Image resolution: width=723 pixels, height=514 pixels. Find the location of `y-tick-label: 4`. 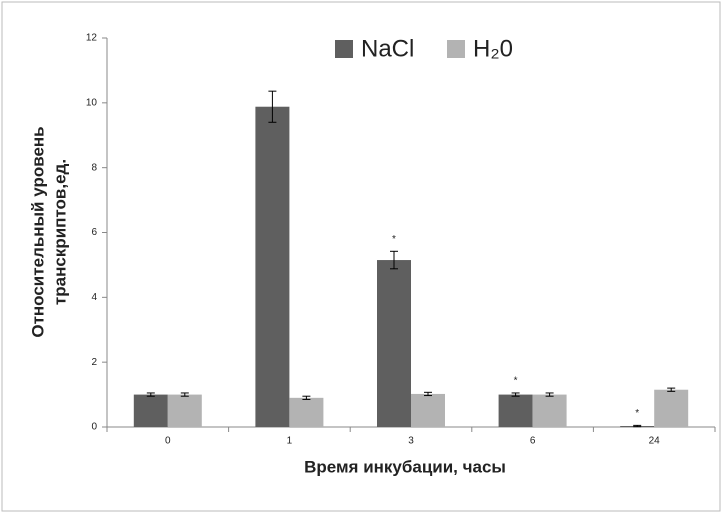

y-tick-label: 4 is located at coordinates (94, 297).